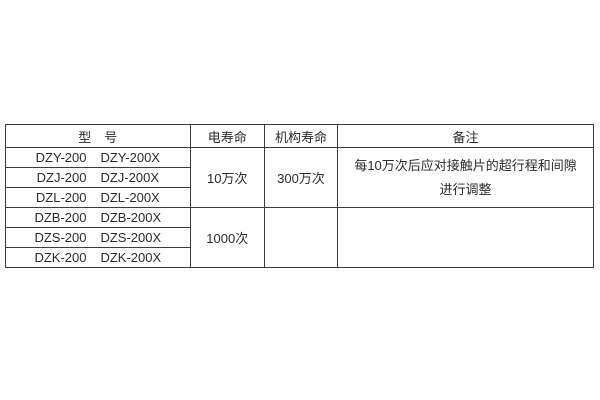 This screenshot has width=600, height=400. I want to click on model-cell: DZJ-200 DZJ-200X, so click(98, 177).